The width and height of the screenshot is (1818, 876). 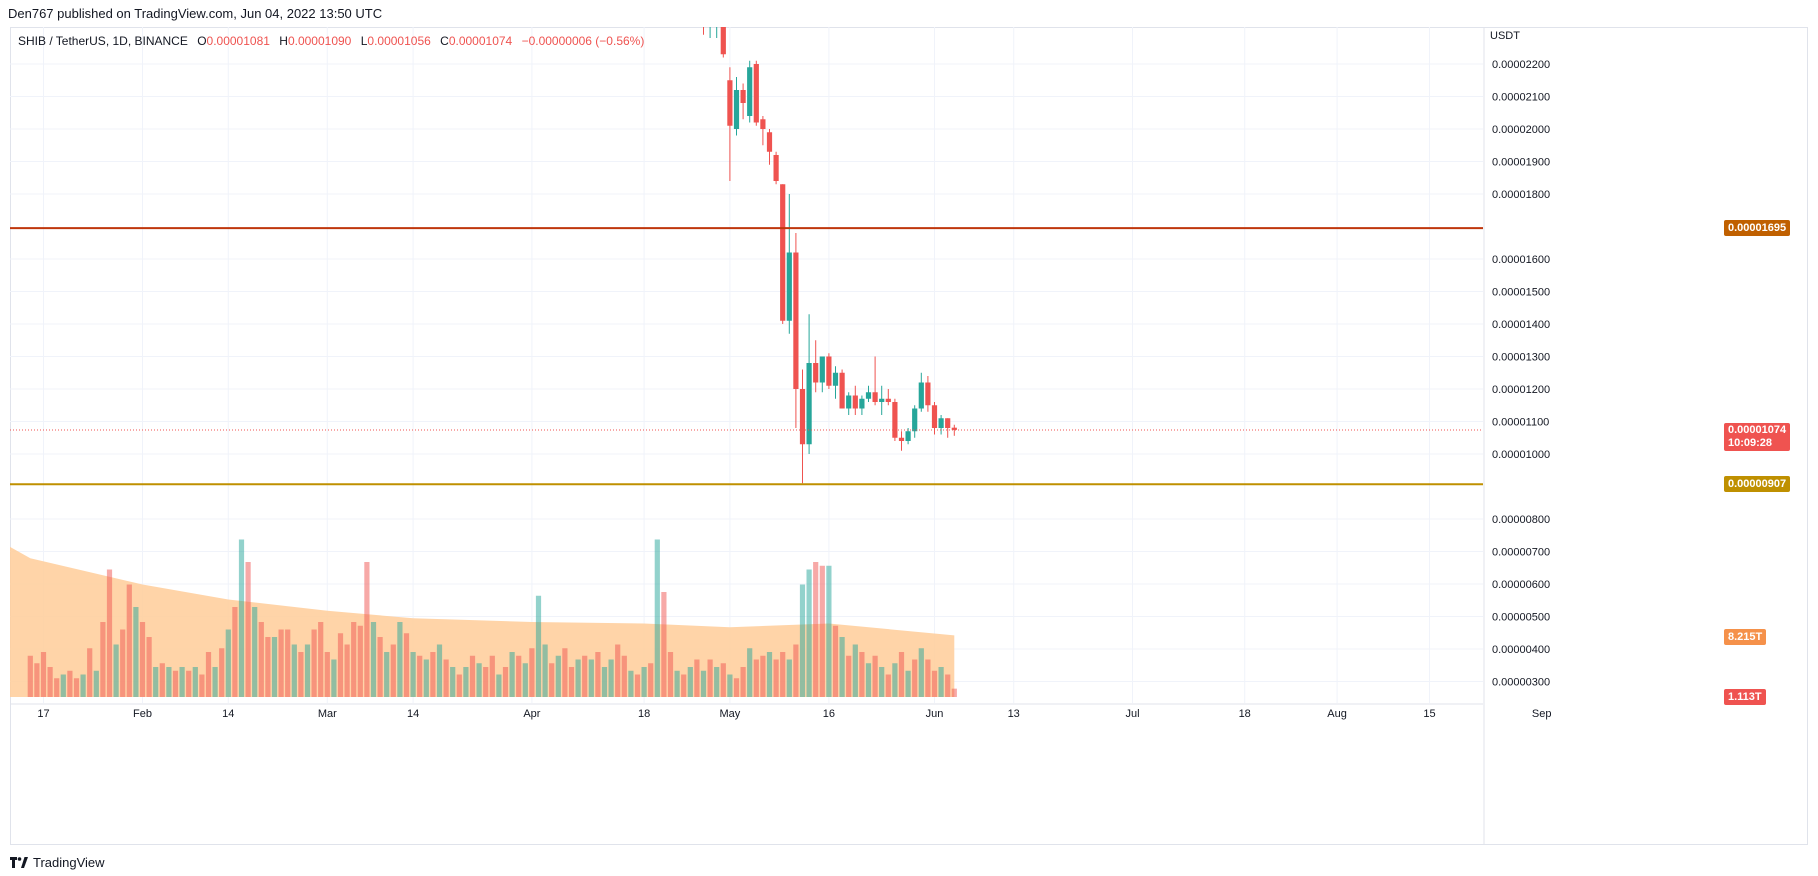 I want to click on time-tick-label: 17, so click(x=43, y=714).